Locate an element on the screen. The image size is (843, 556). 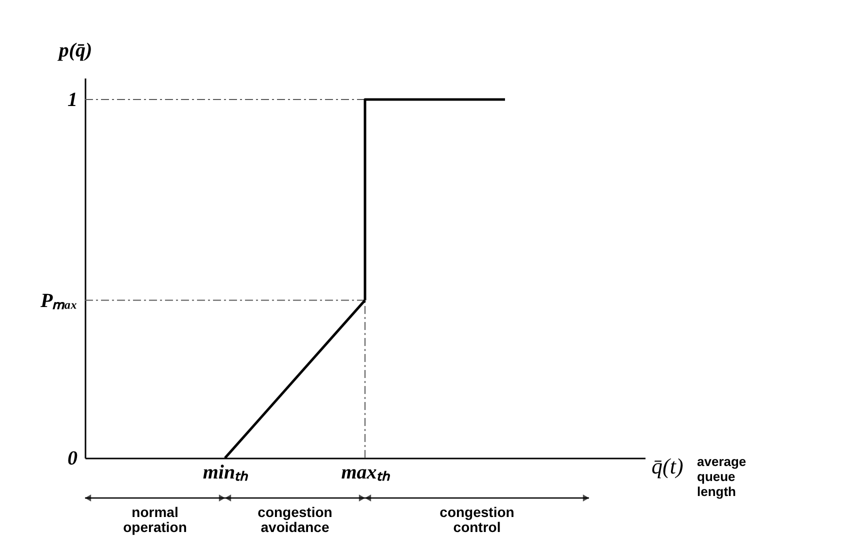
text: congestion avoidance is located at coordinates (295, 519).